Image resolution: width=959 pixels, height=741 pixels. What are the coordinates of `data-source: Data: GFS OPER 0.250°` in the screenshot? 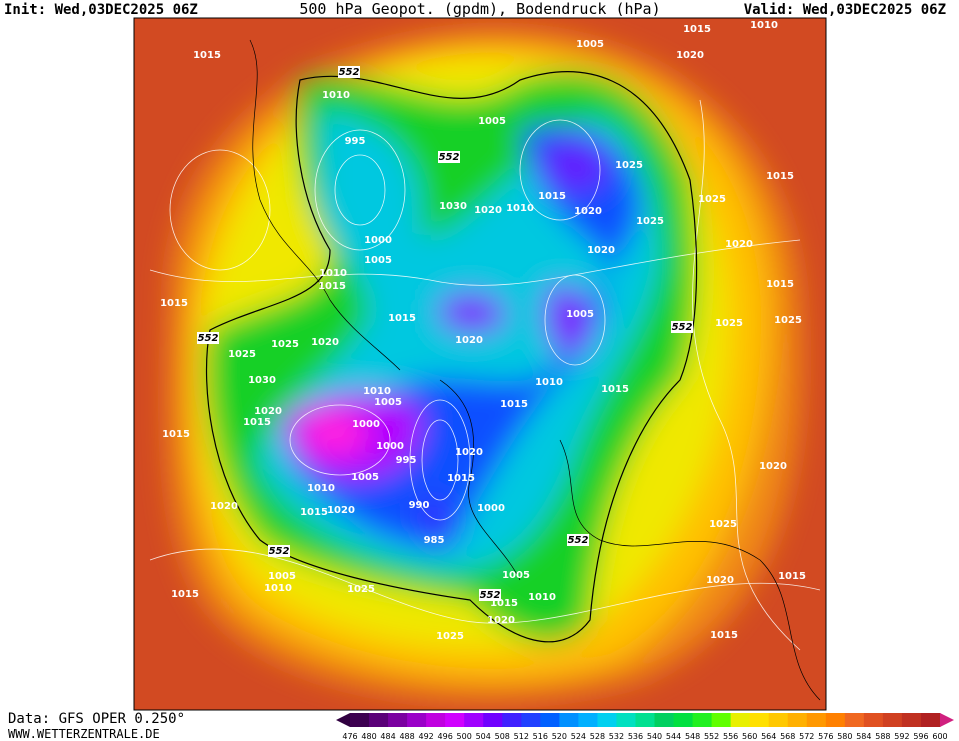 It's located at (96, 719).